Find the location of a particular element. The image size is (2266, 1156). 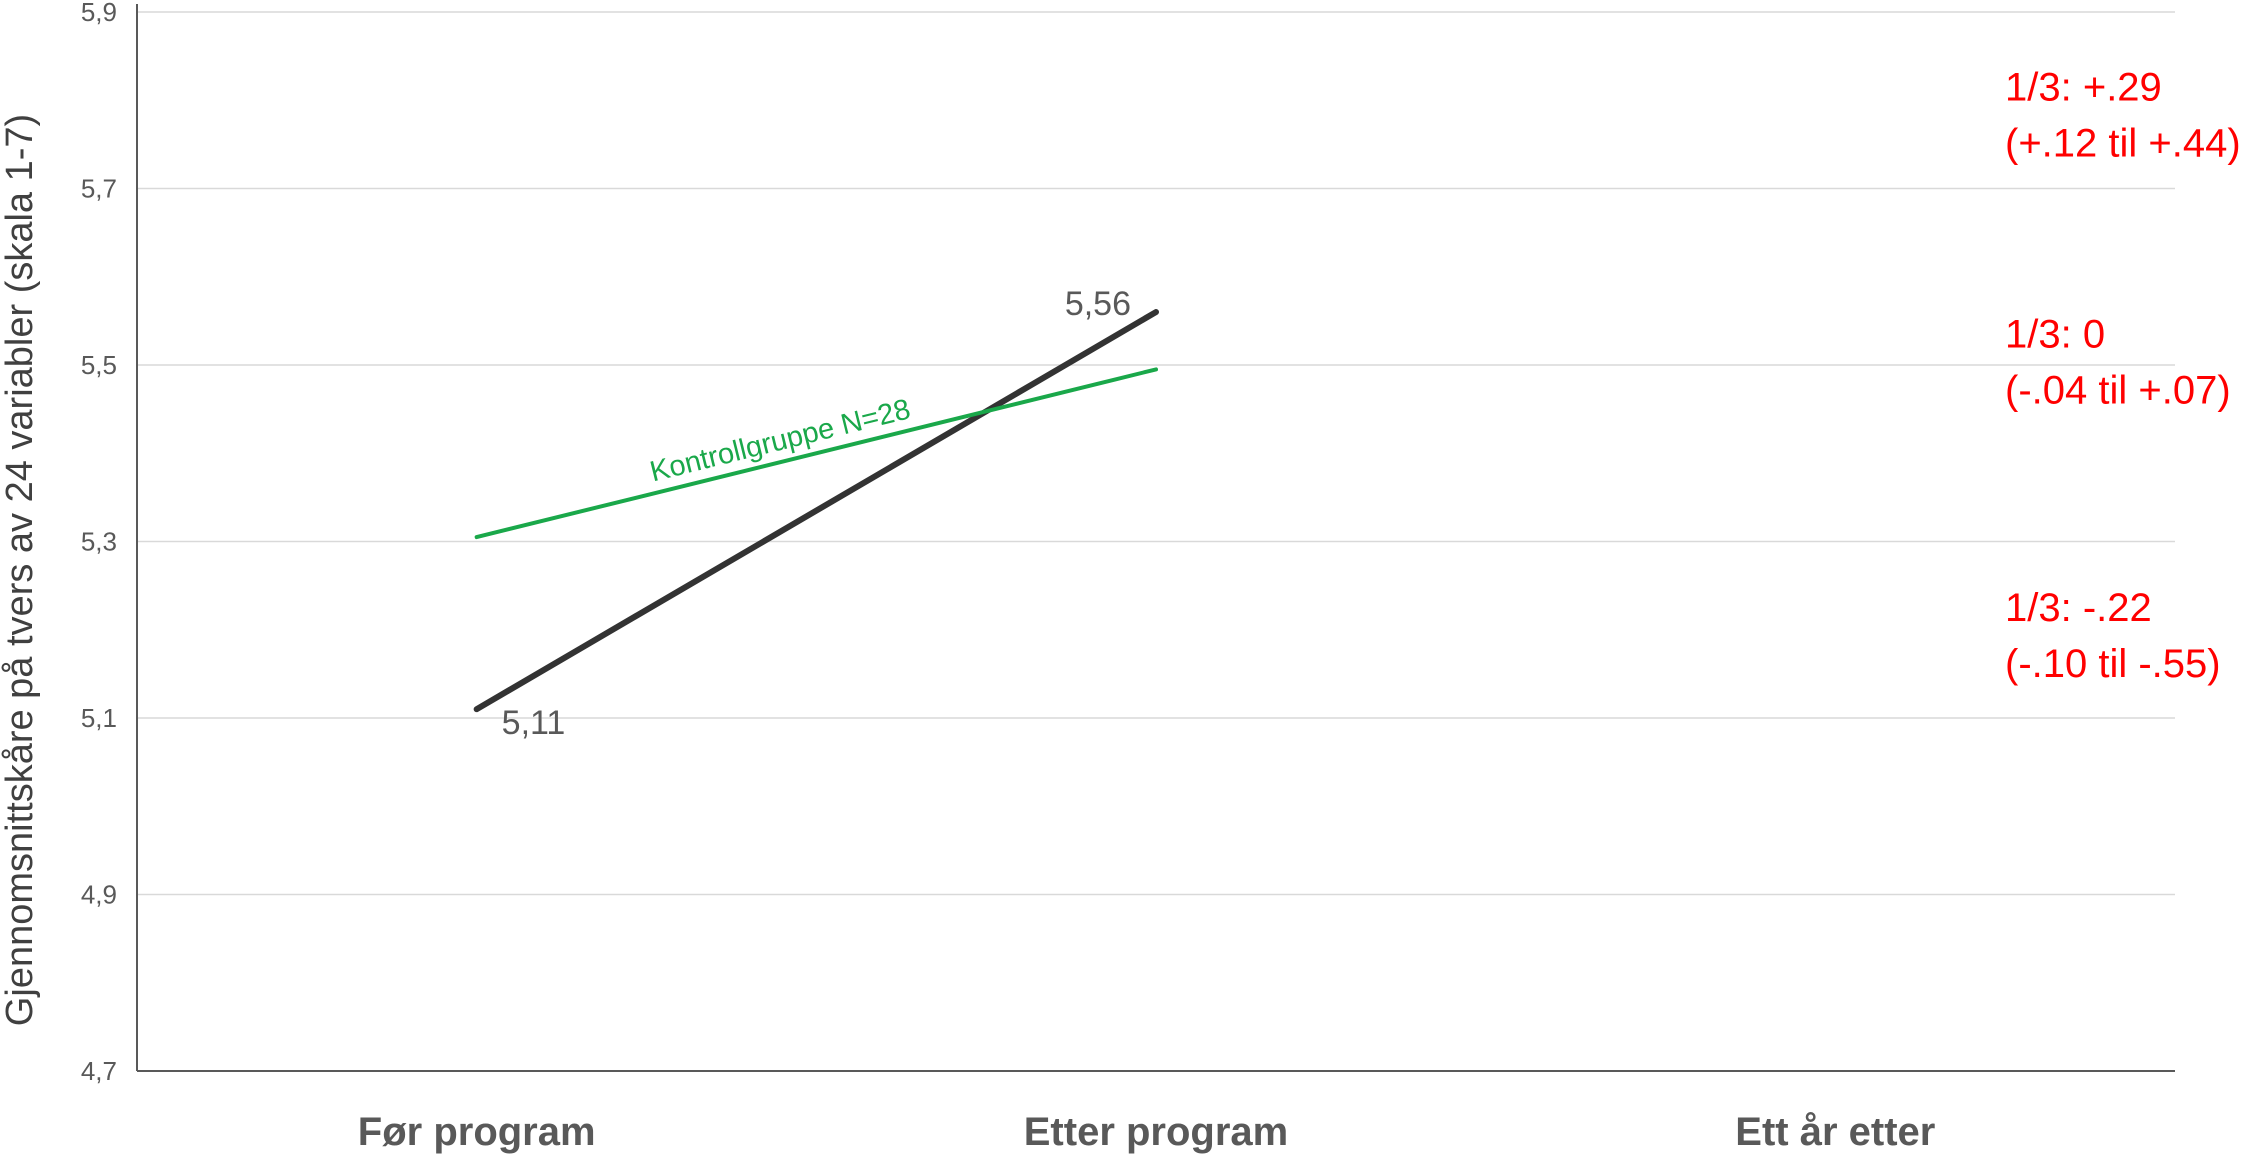

annotation-group: 1/3: +.29 (+.12 til +.44) is located at coordinates (2123, 115).